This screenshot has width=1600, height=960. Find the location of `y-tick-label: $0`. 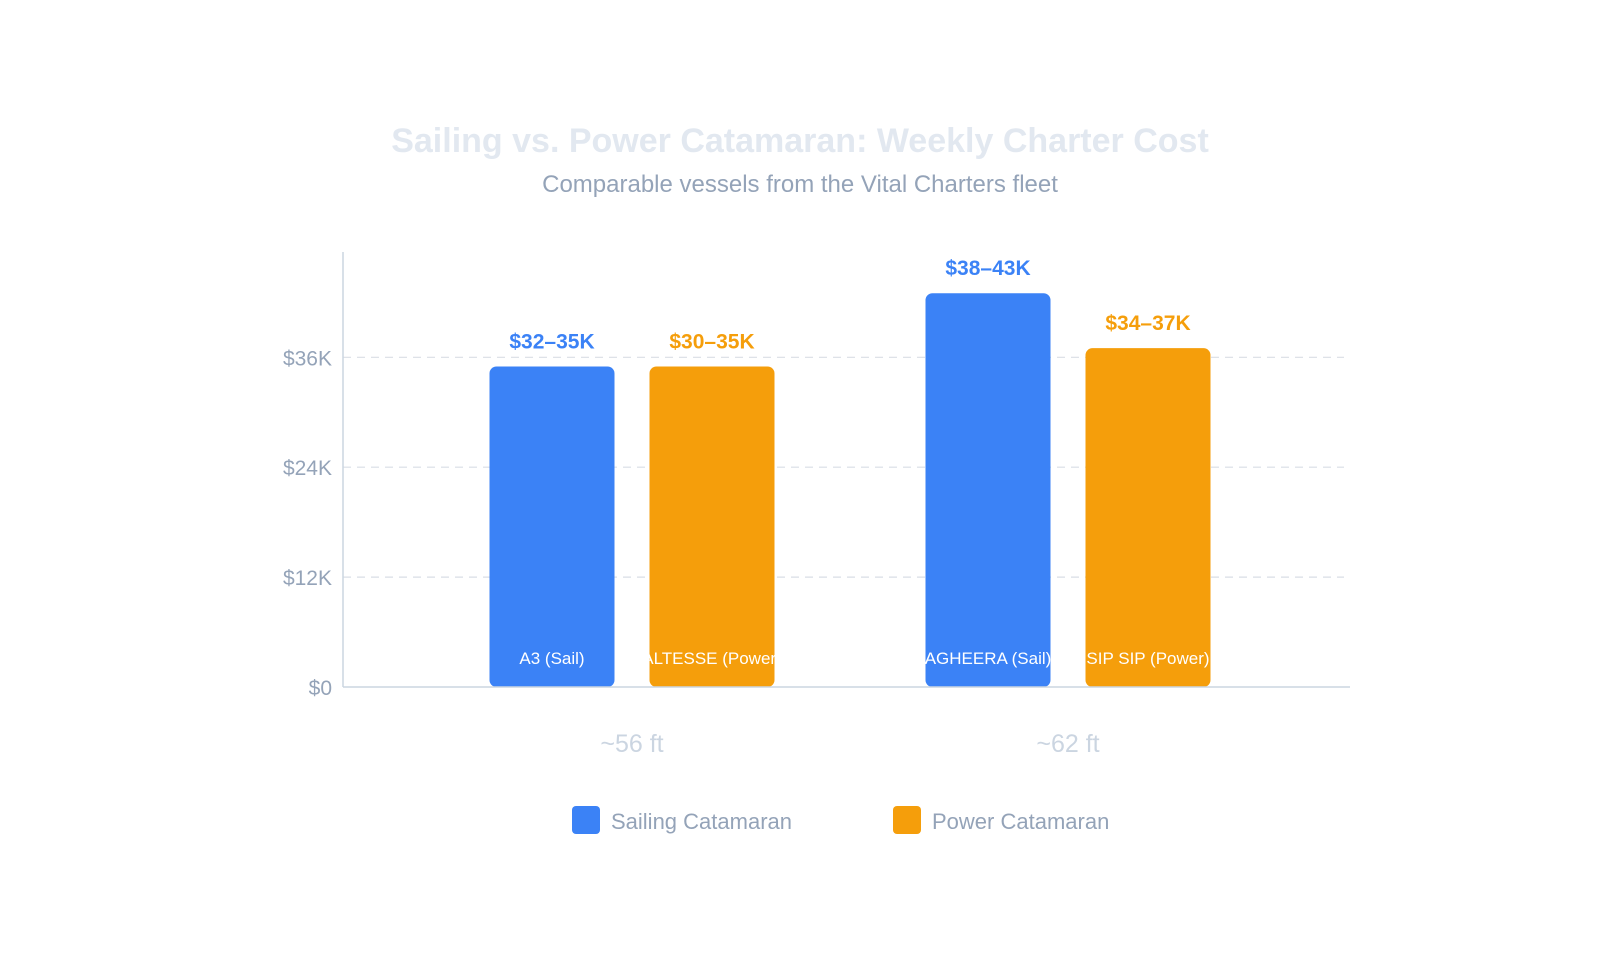

y-tick-label: $0 is located at coordinates (320, 688).